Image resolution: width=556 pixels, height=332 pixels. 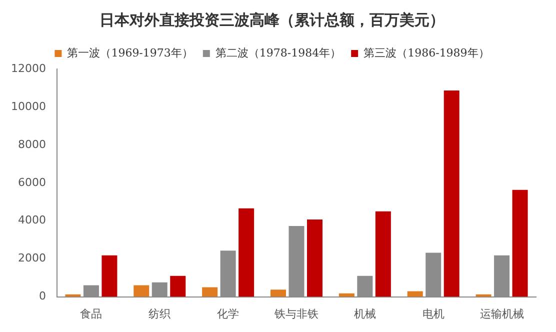 What do you see at coordinates (502, 313) in the screenshot?
I see `x-tick-label: 运输机械` at bounding box center [502, 313].